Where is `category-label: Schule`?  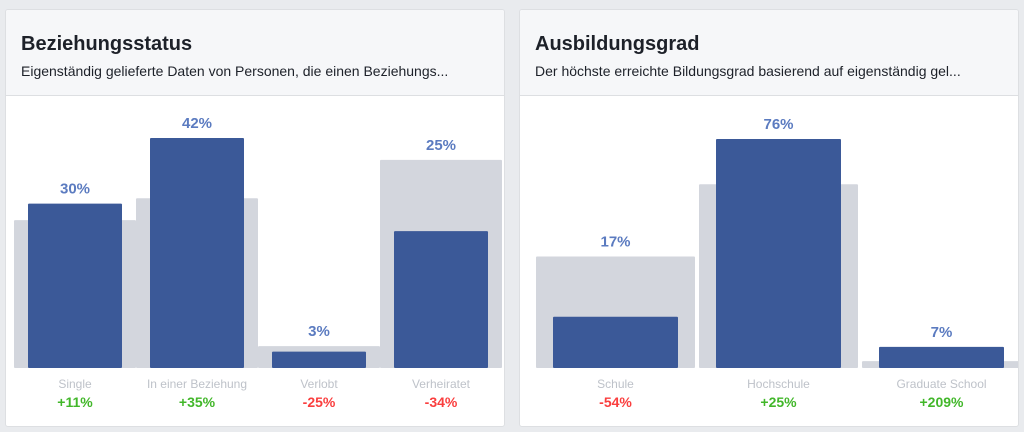
category-label: Schule is located at coordinates (615, 384).